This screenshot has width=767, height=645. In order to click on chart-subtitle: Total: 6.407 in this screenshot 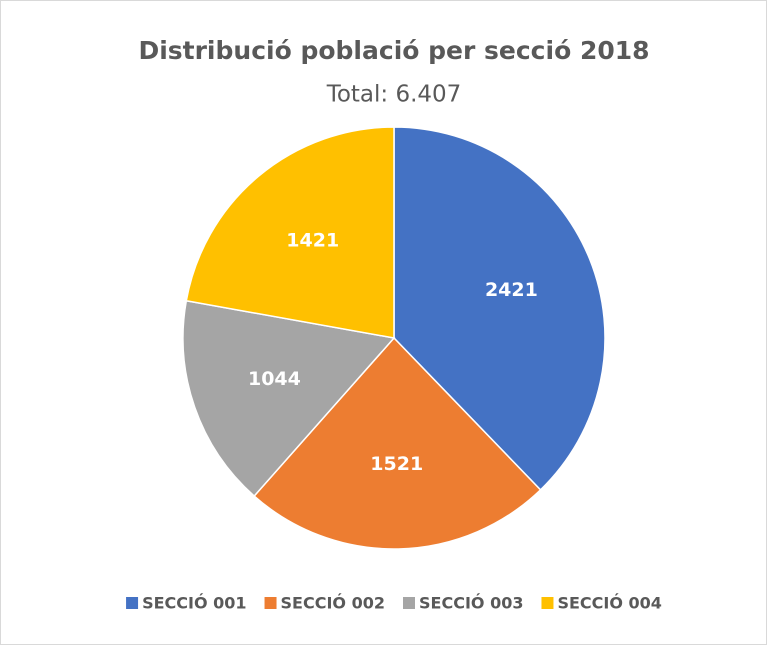, I will do `click(394, 95)`.